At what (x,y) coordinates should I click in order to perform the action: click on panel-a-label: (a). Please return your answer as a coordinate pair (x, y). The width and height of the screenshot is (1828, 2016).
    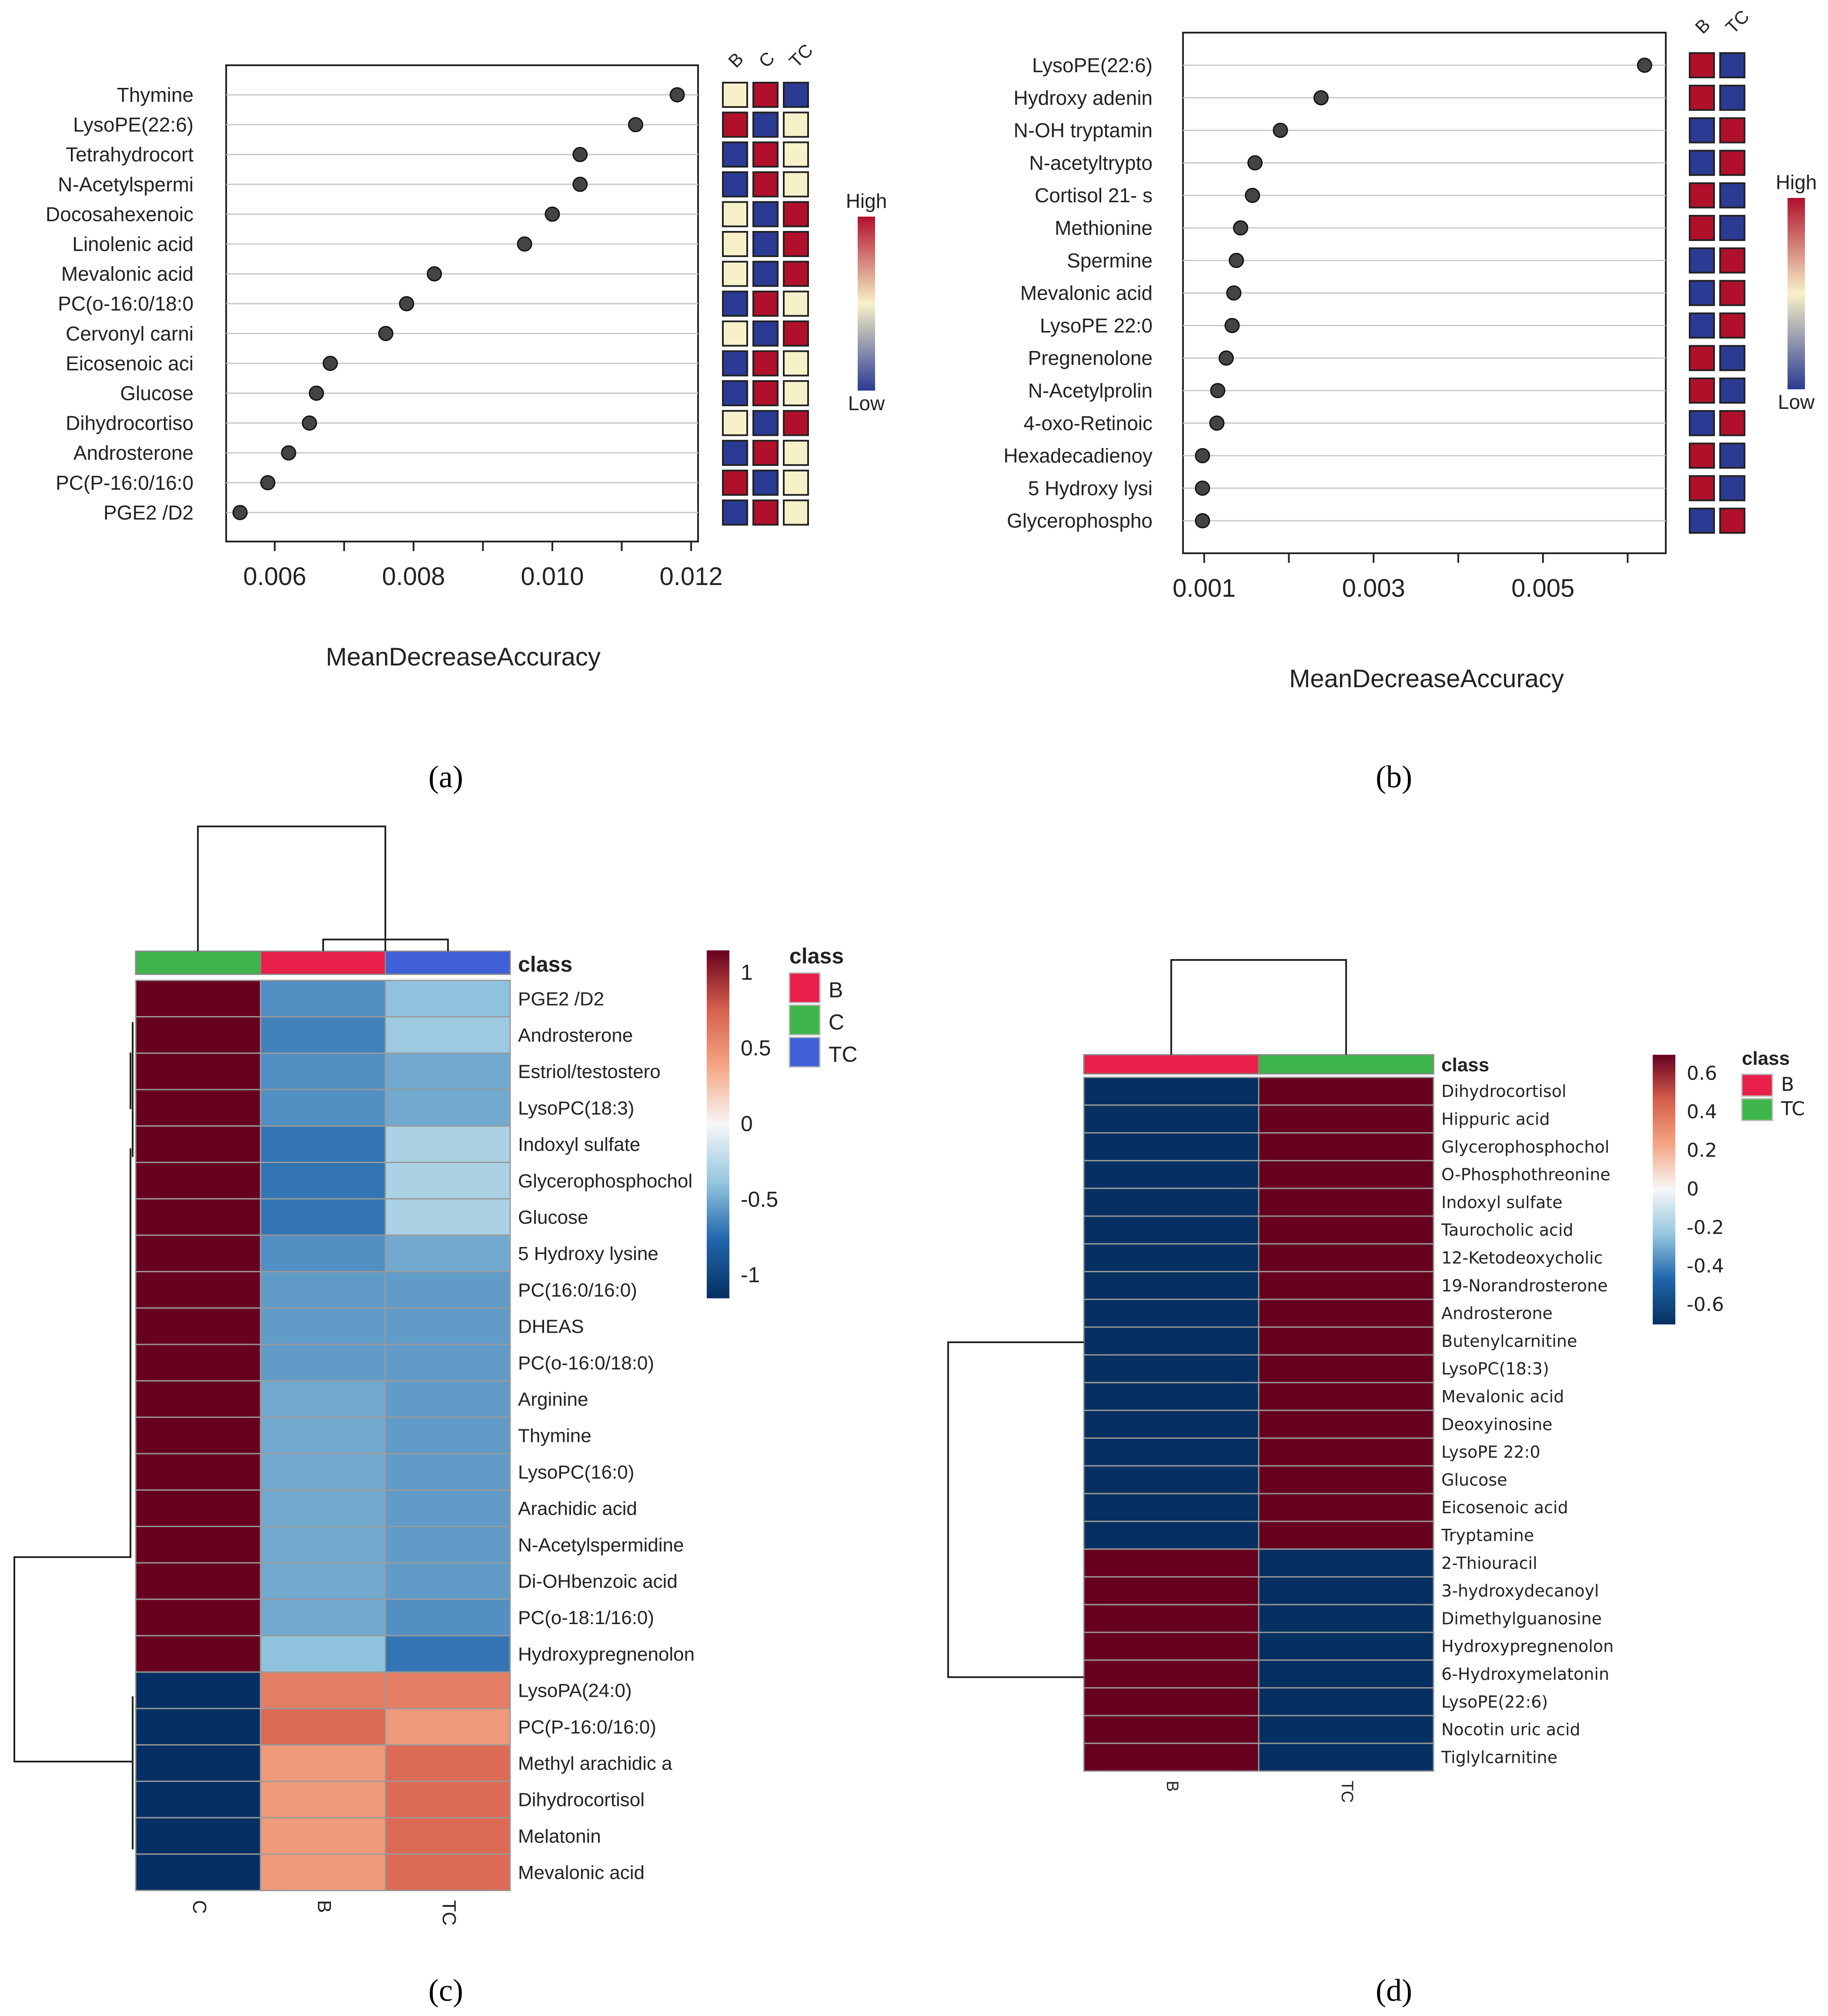
    Looking at the image, I should click on (445, 776).